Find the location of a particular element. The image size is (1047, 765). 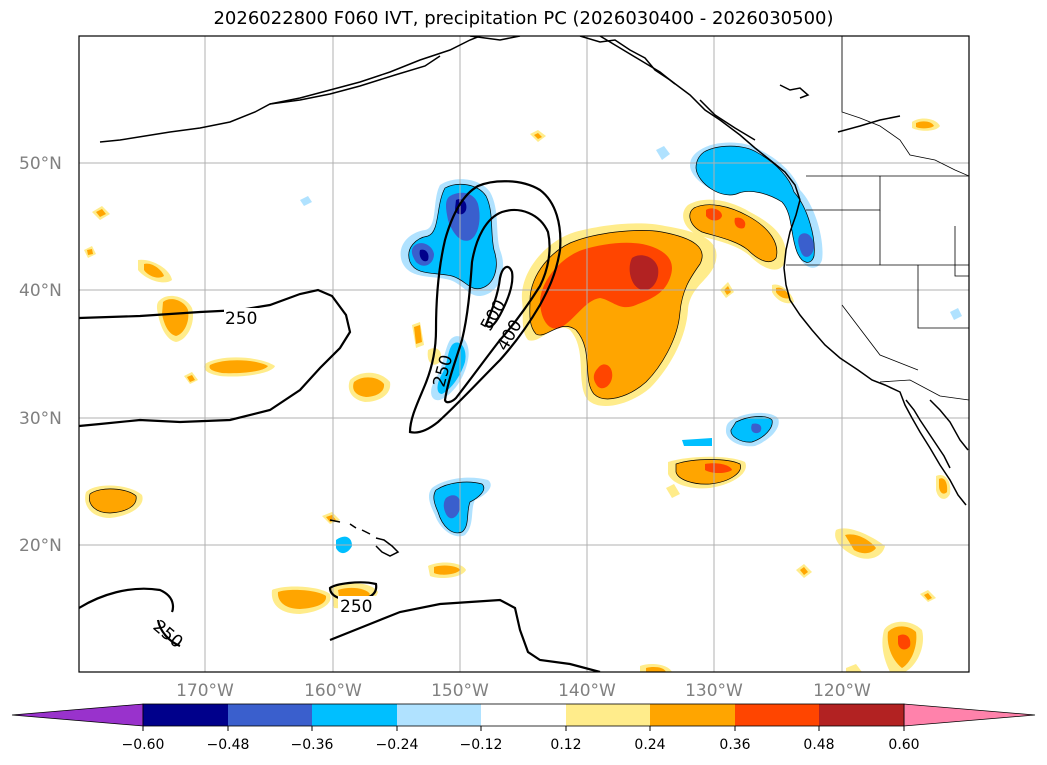

colorbar-tick: 0.60 is located at coordinates (903, 745).